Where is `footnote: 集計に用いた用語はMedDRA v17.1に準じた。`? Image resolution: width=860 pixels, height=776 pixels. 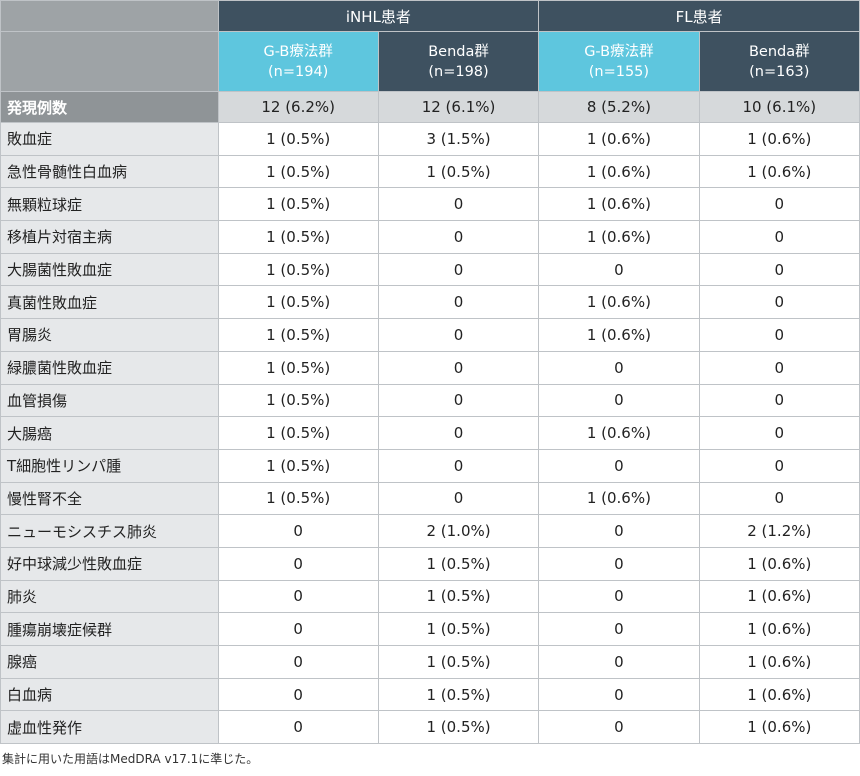 footnote: 集計に用いた用語はMedDRA v17.1に準じた。 is located at coordinates (130, 759).